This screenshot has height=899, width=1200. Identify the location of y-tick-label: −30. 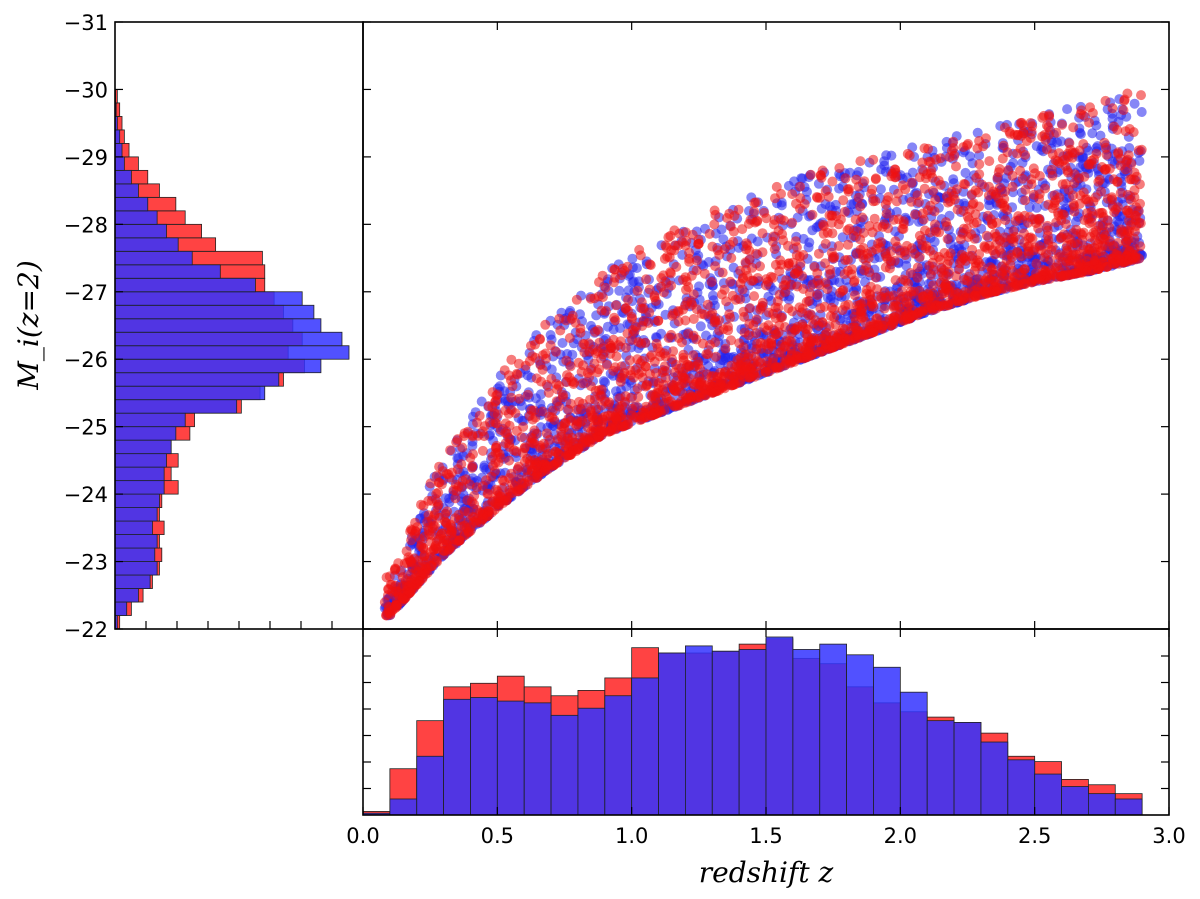
(86, 90).